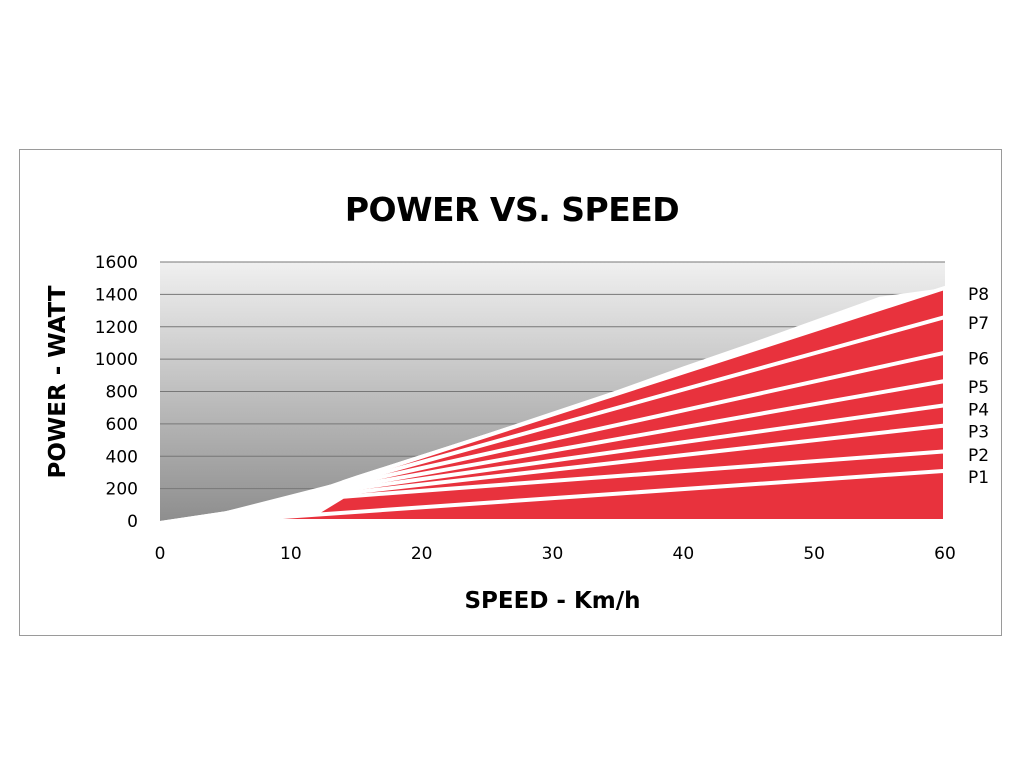 The height and width of the screenshot is (768, 1024). I want to click on y-tick-labels: 0 200 400 600 800 1000 1200 1400 1600, so click(116, 392).